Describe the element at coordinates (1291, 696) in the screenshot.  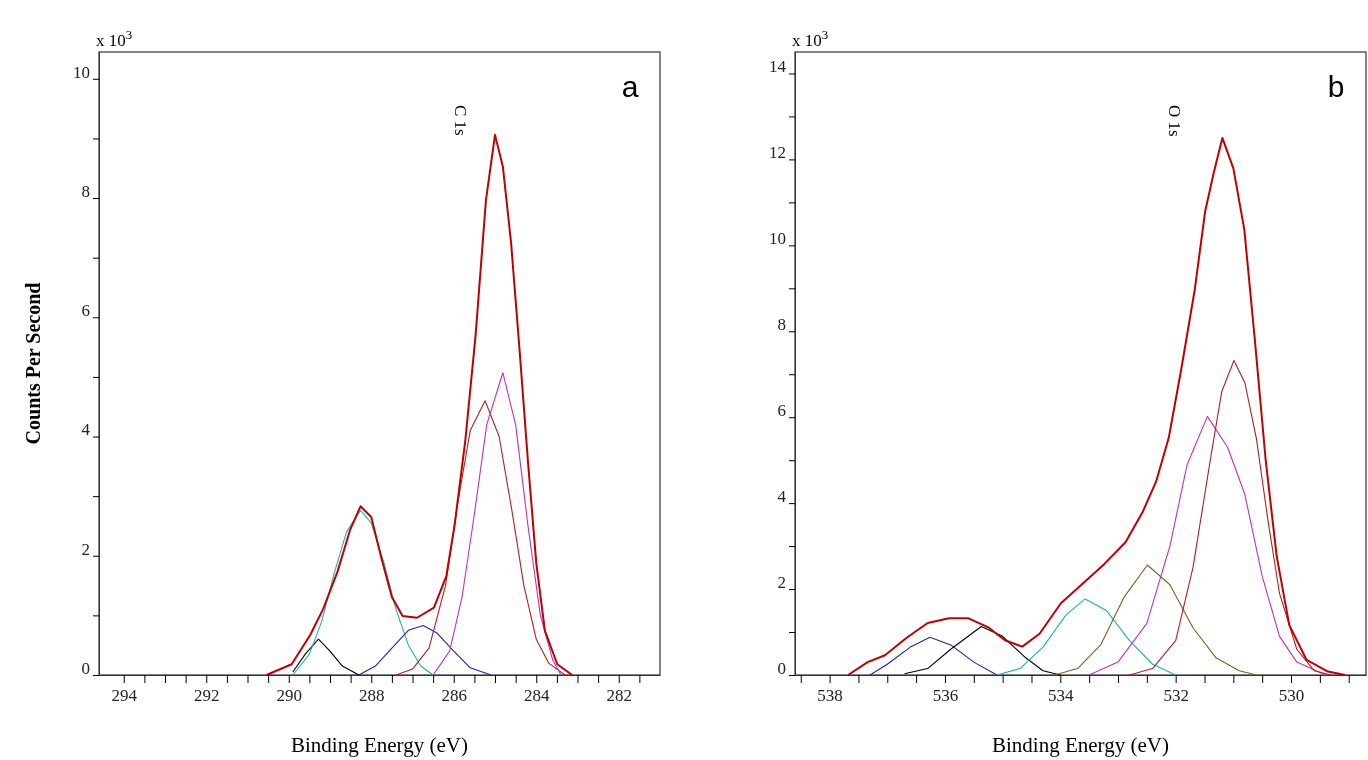
I see `x-tick-label: 530` at that location.